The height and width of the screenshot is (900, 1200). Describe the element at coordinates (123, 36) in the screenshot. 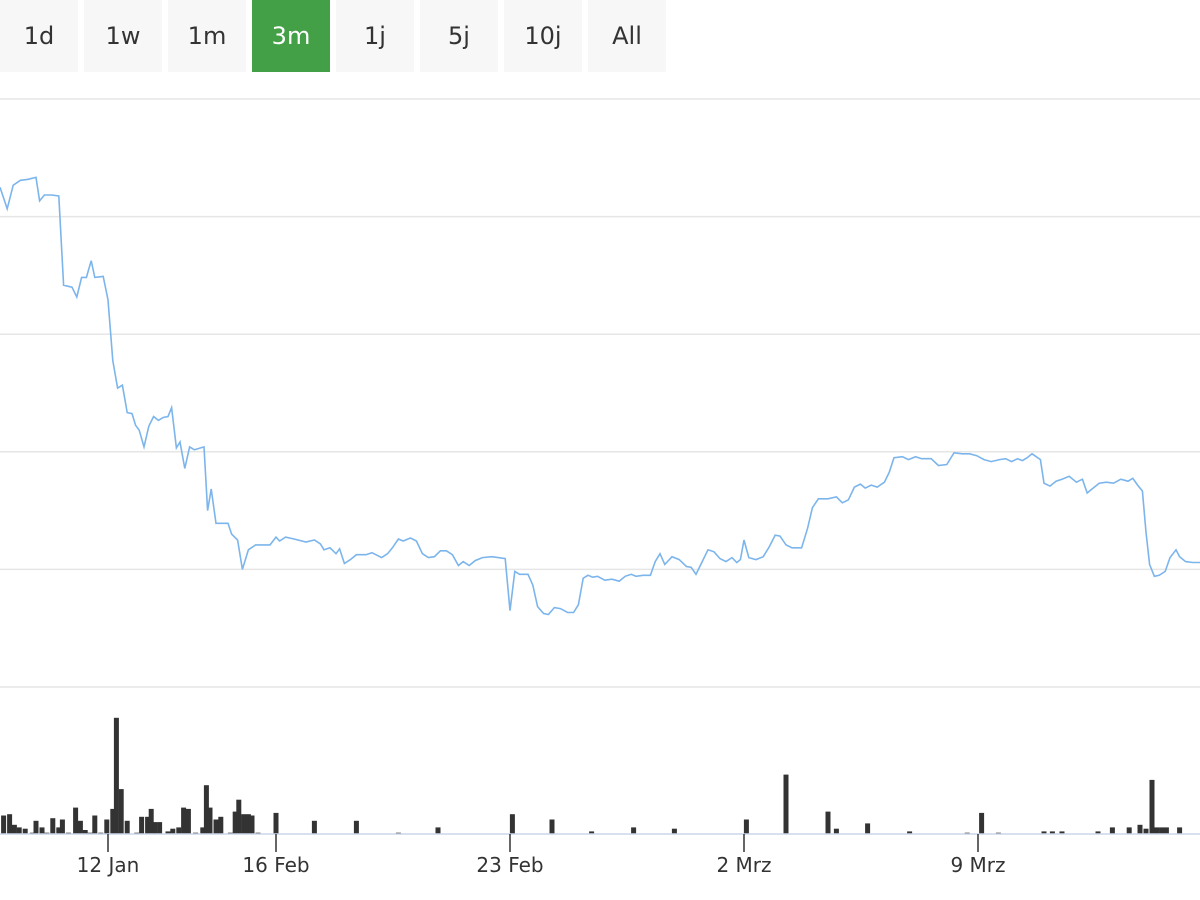

I see `range-button-1w: 1w` at that location.